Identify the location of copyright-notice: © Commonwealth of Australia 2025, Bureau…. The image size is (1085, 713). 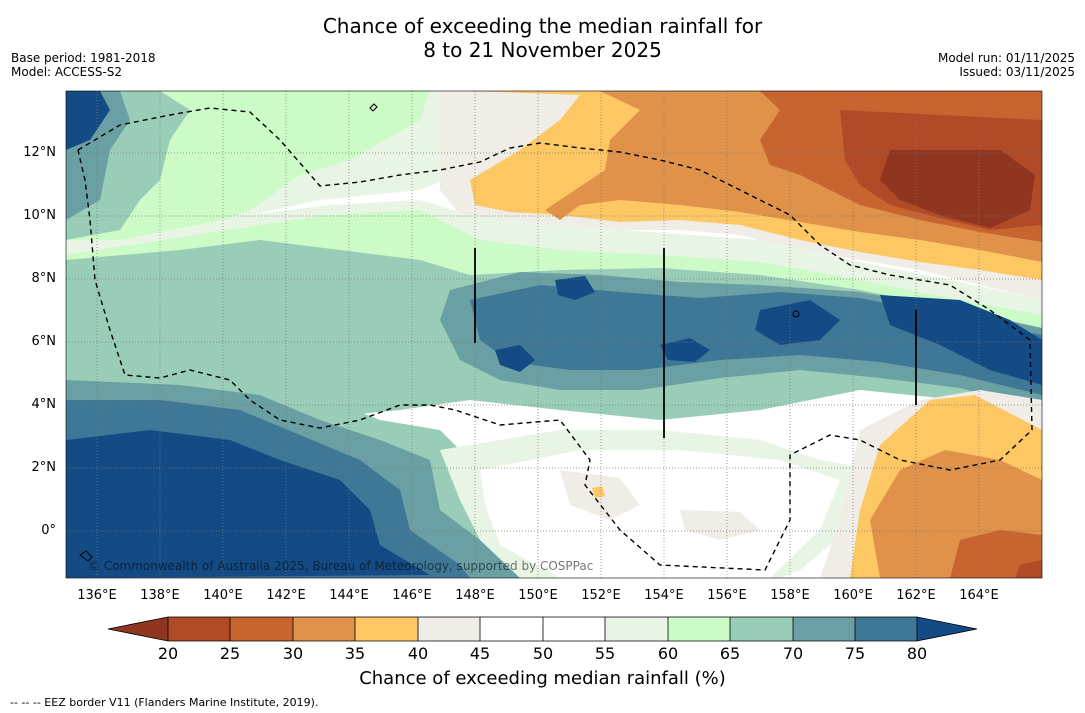
(341, 566).